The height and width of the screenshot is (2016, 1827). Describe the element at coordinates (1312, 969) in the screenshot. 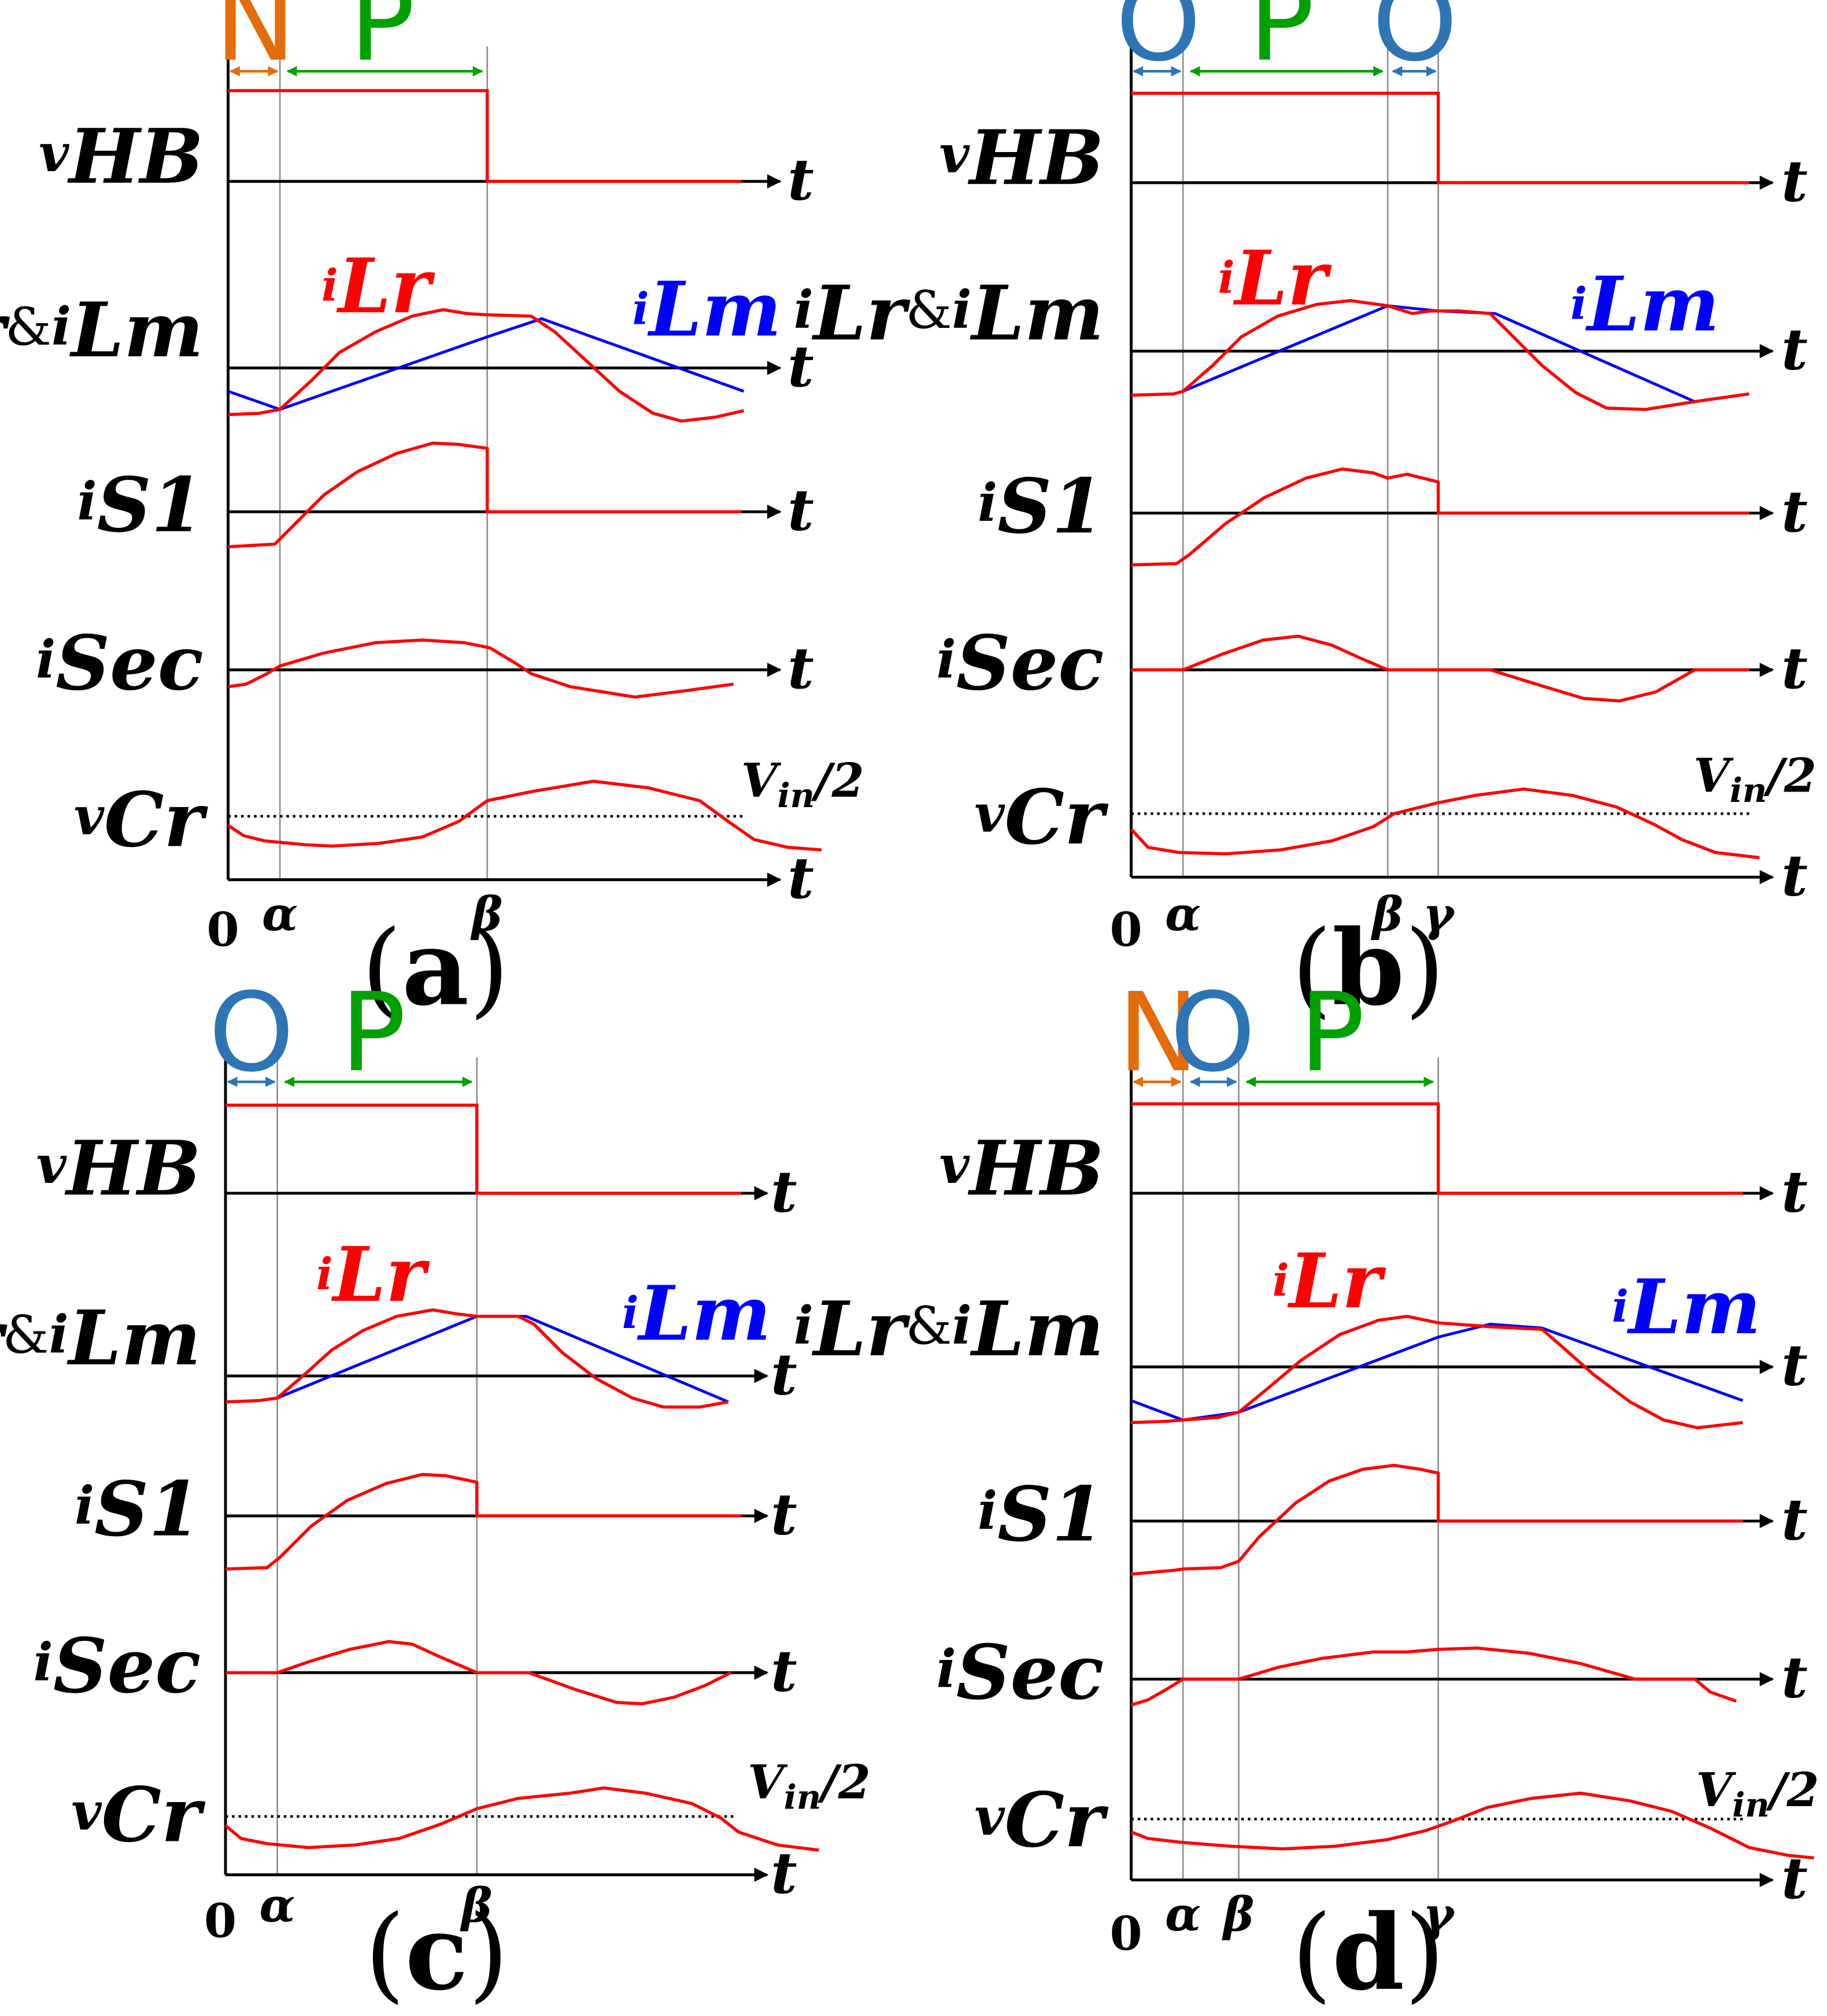

I see `panel-b-caption-open: (` at that location.